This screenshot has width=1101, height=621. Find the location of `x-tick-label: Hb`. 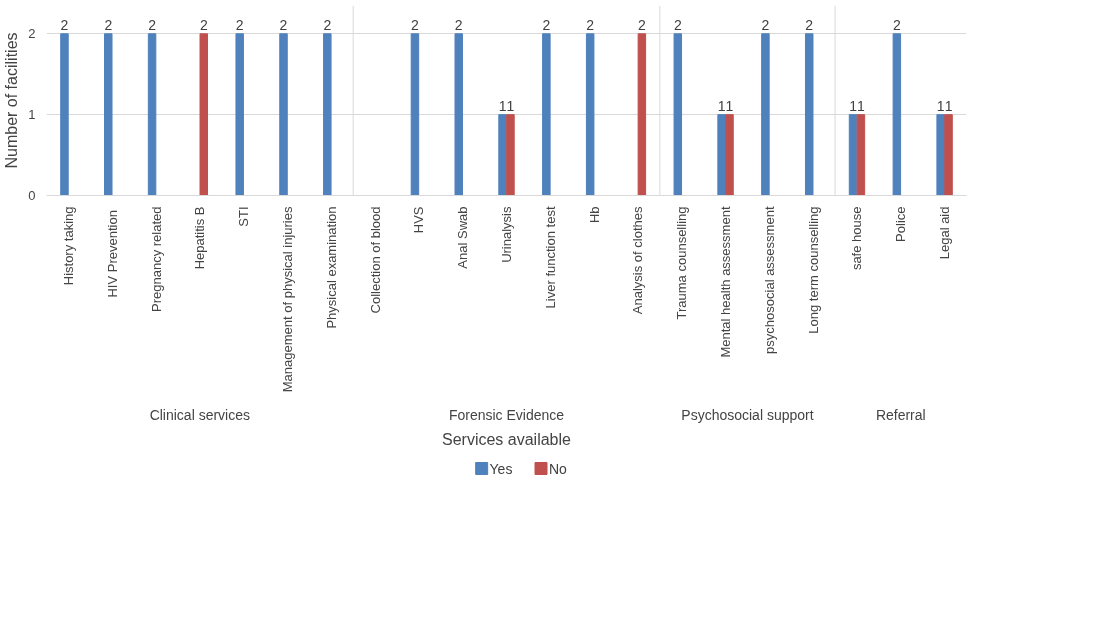

x-tick-label: Hb is located at coordinates (594, 215).